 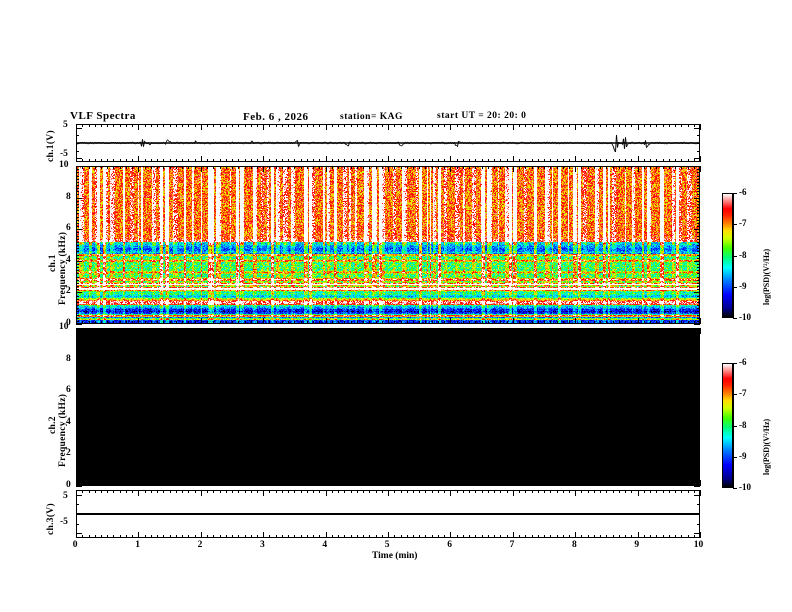 I want to click on colorbar-1-label--6: -6, so click(x=743, y=362).